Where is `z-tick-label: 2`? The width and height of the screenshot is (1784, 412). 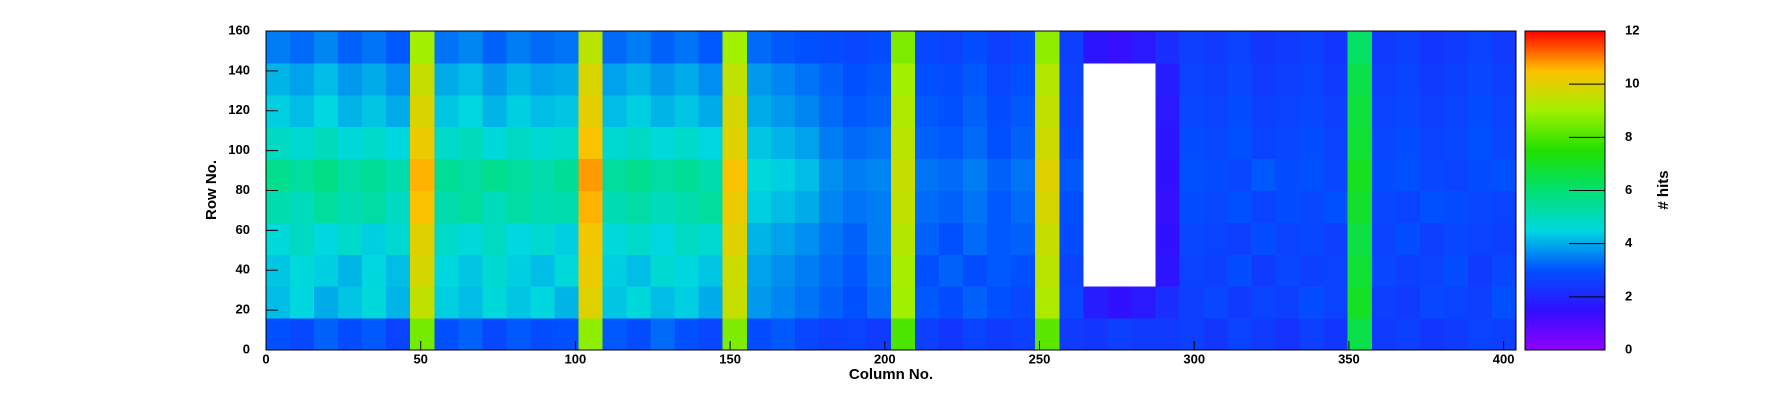
z-tick-label: 2 is located at coordinates (1628, 295).